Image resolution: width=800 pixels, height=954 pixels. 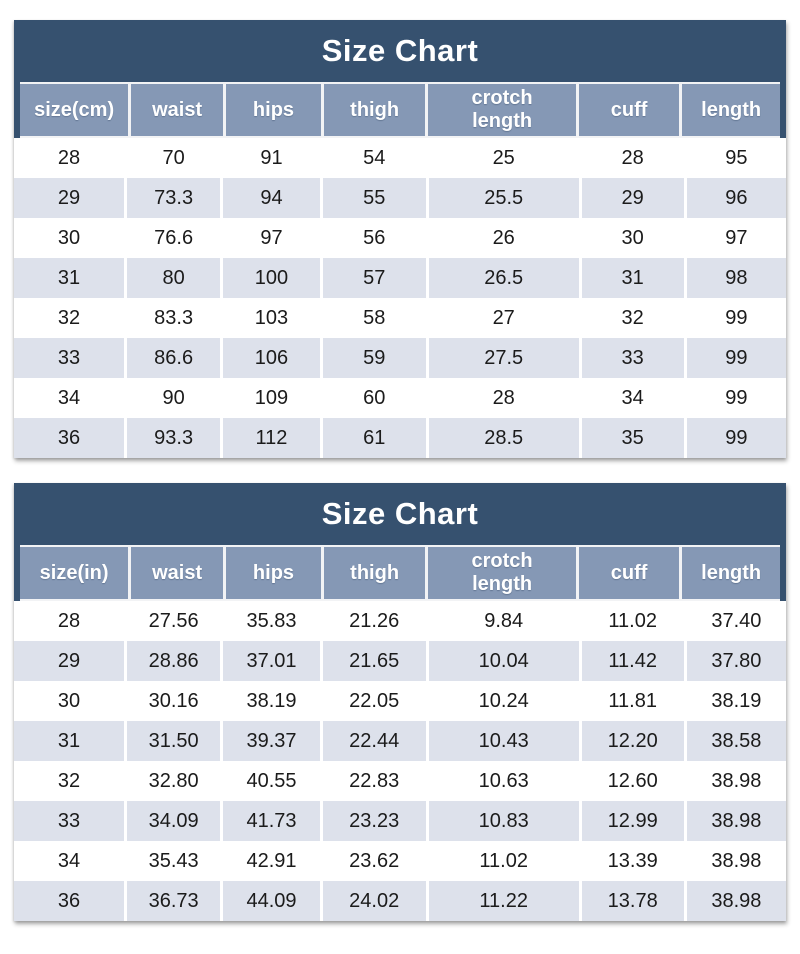 What do you see at coordinates (173, 158) in the screenshot?
I see `table-cell: 70` at bounding box center [173, 158].